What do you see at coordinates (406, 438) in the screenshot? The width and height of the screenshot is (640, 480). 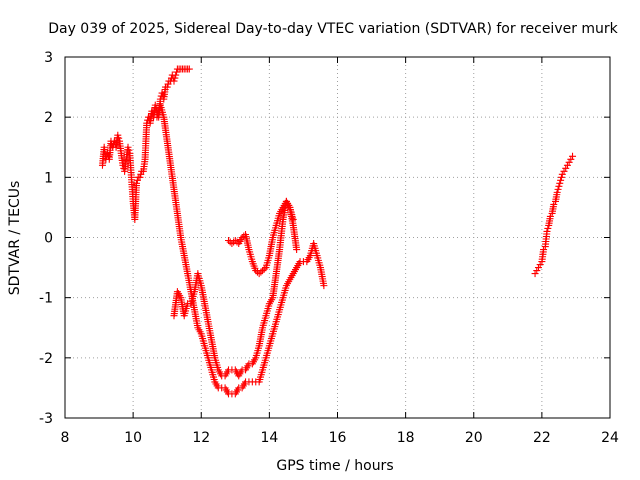 I see `x-tick-label: 18` at bounding box center [406, 438].